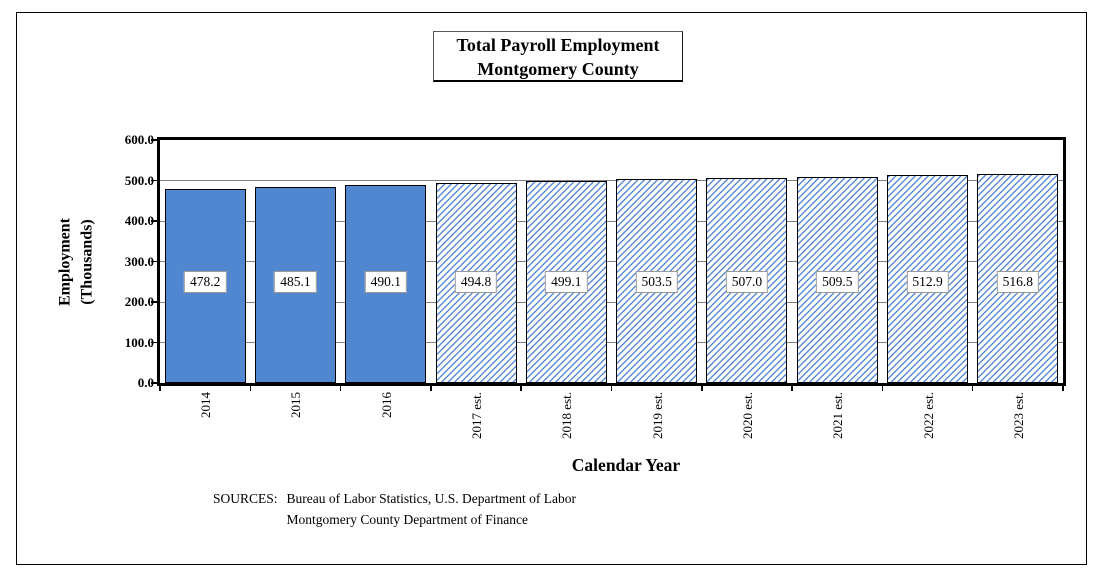 The width and height of the screenshot is (1101, 580). Describe the element at coordinates (385, 282) in the screenshot. I see `bar-value-label: 490.1` at that location.